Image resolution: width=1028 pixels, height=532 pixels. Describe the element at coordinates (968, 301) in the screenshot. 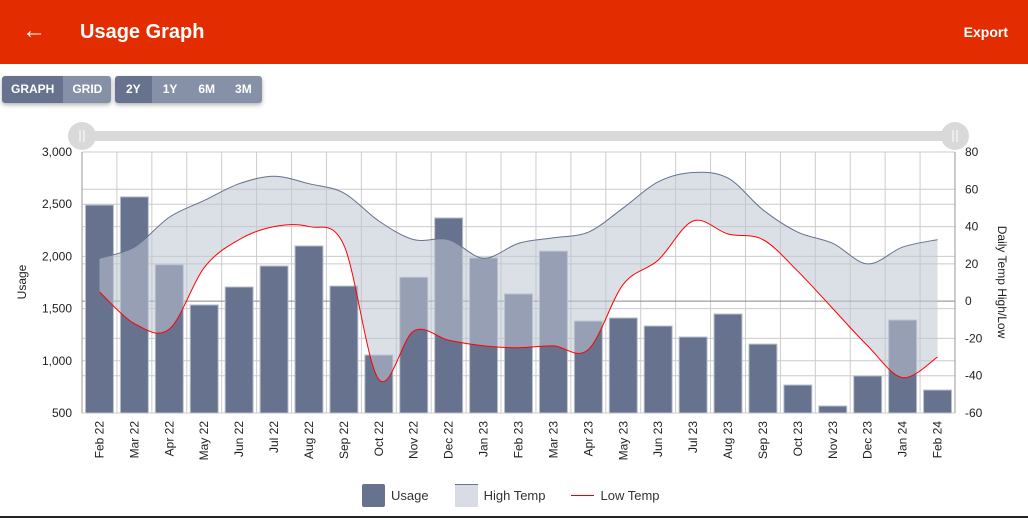

I see `y2-tick-label: 0` at that location.